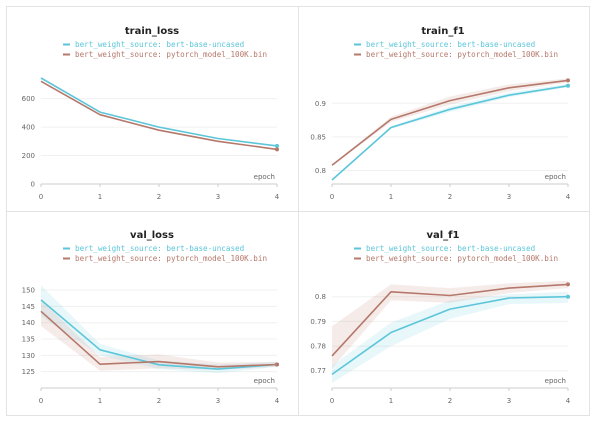 Image resolution: width=596 pixels, height=423 pixels. Describe the element at coordinates (318, 371) in the screenshot. I see `y-tick-label: 0.77` at that location.